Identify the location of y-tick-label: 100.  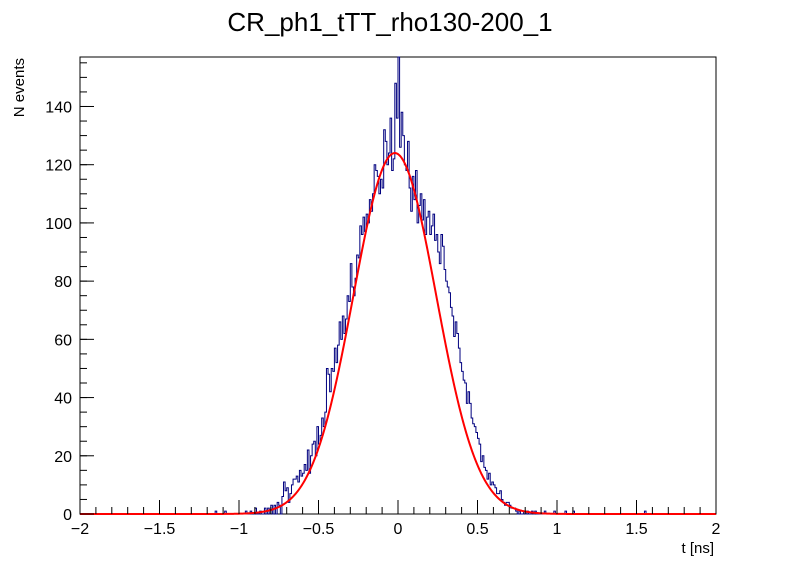
(58, 224).